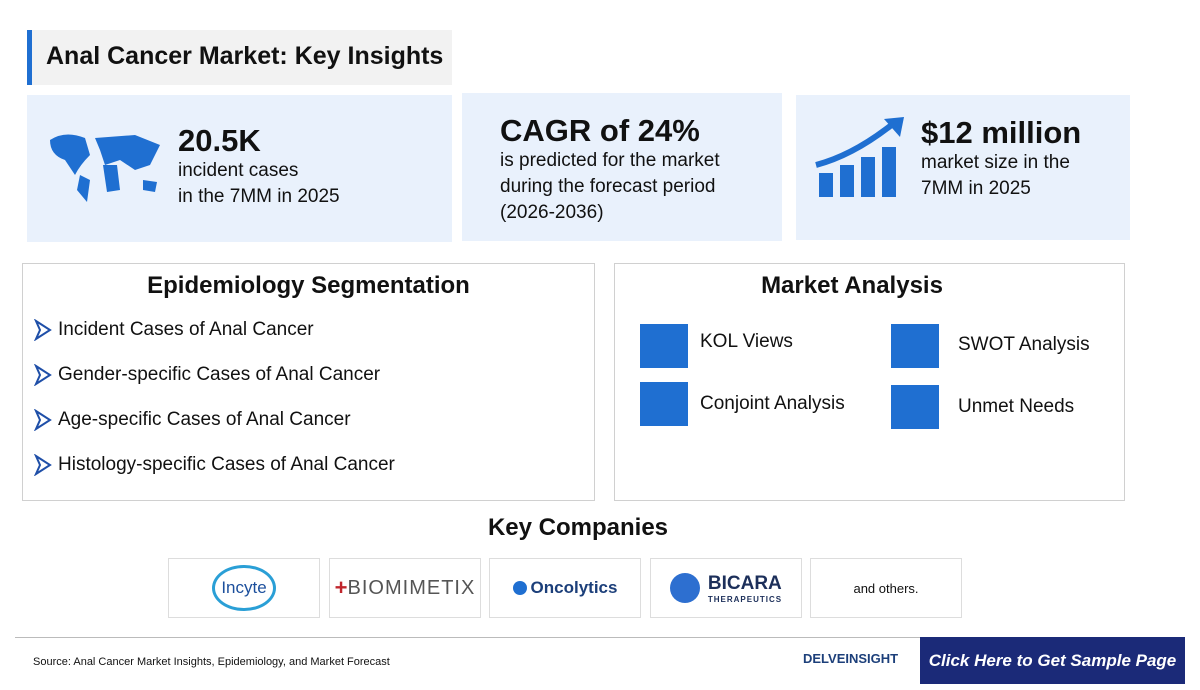  Describe the element at coordinates (745, 599) in the screenshot. I see `company-subname: THERAPEUTICS` at that location.